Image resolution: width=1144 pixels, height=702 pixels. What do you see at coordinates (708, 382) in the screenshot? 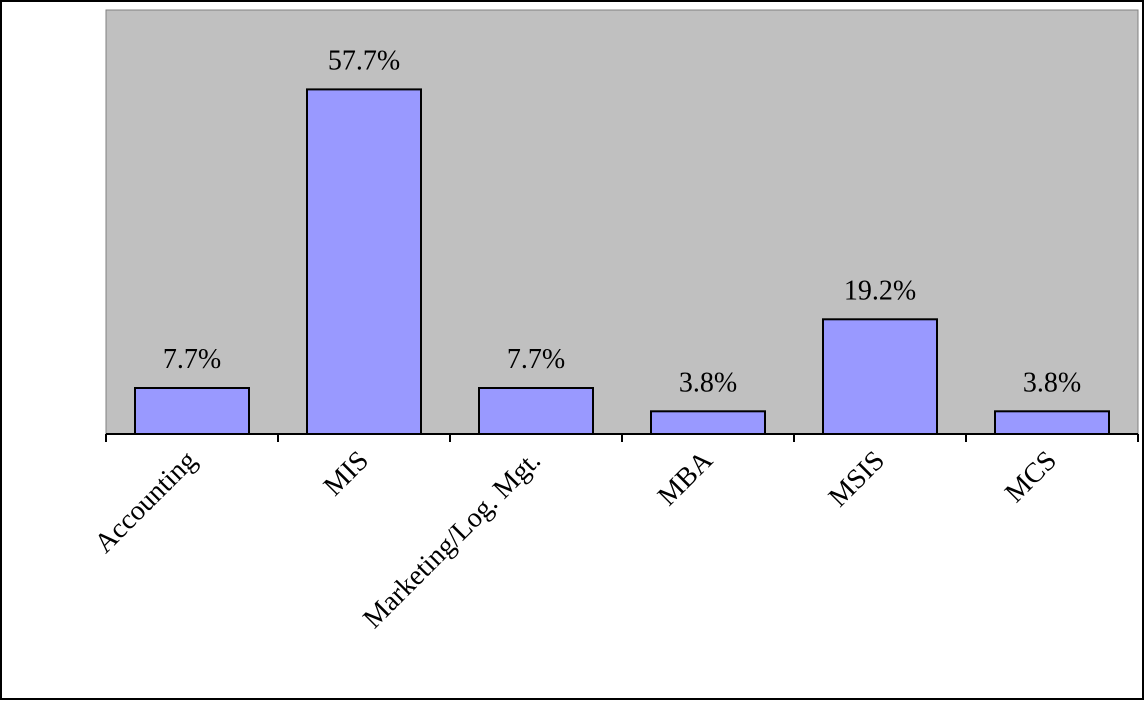
I see `data-label-mba: 3.8%` at bounding box center [708, 382].